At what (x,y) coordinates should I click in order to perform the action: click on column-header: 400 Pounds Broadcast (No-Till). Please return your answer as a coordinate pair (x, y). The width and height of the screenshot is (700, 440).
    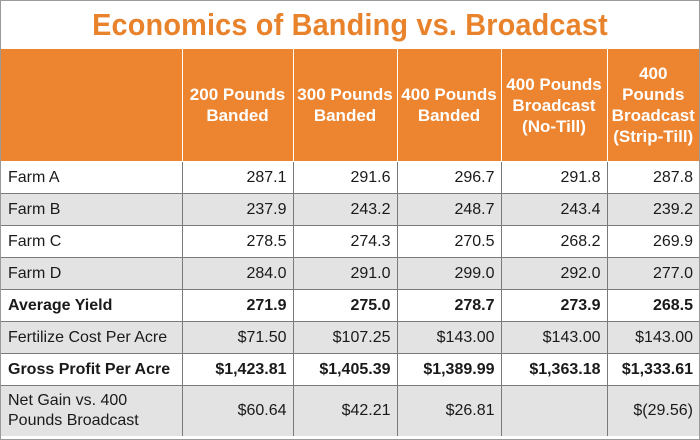
    Looking at the image, I should click on (554, 105).